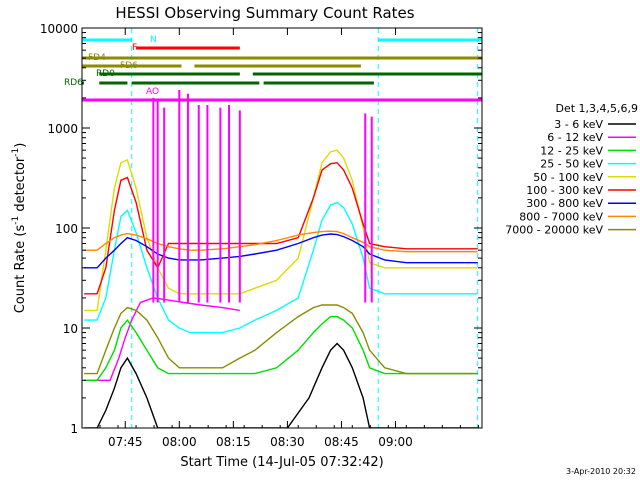  I want to click on x-tick-label-0: 07:45, so click(125, 442).